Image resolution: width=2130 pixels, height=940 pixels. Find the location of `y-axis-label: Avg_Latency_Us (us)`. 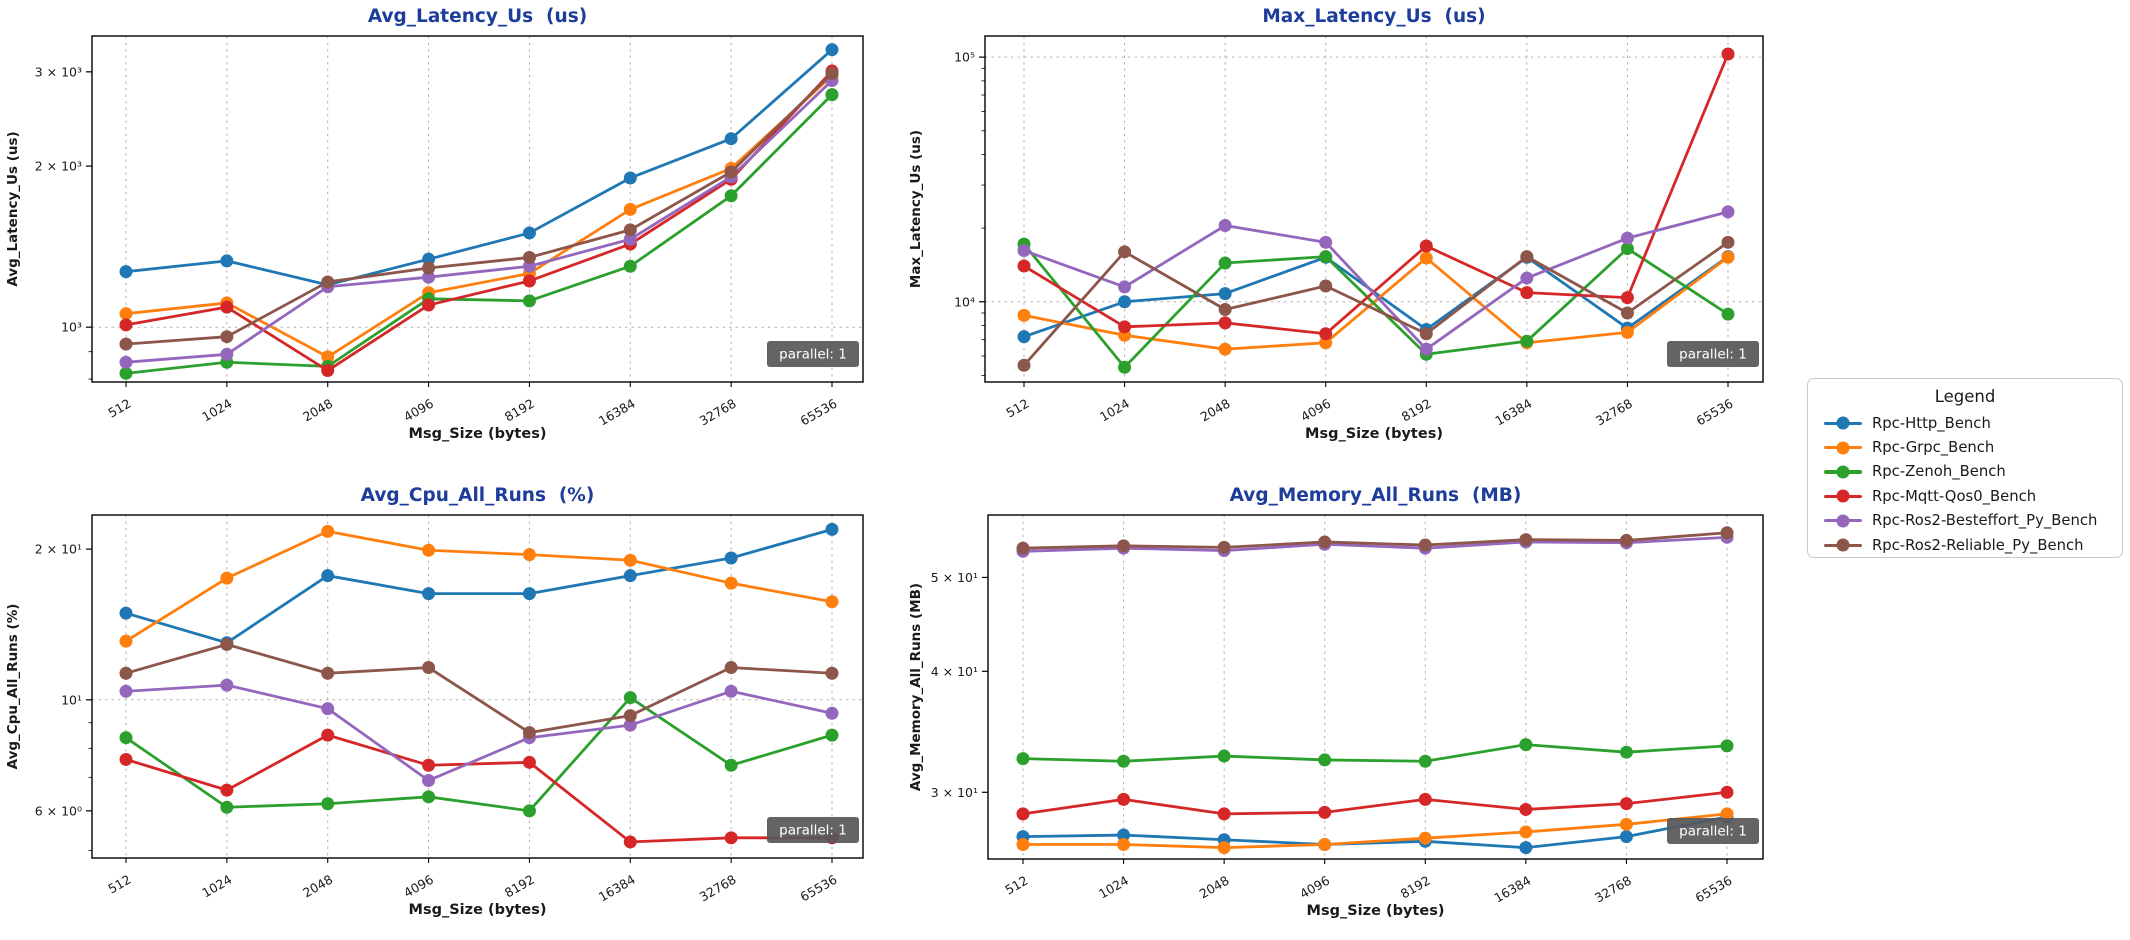

y-axis-label: Avg_Latency_Us (us) is located at coordinates (13, 208).